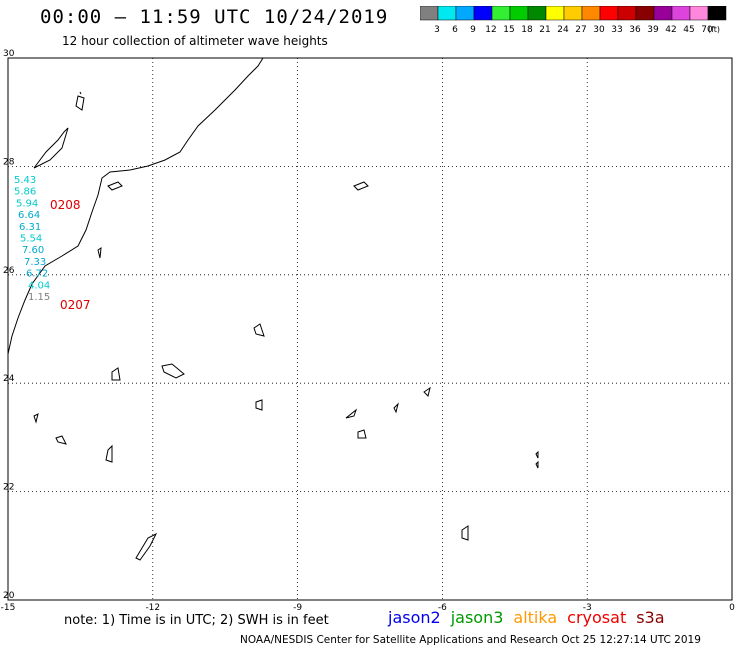  What do you see at coordinates (70, 255) in the screenshot?
I see `pass-labels: 0208 0207` at bounding box center [70, 255].